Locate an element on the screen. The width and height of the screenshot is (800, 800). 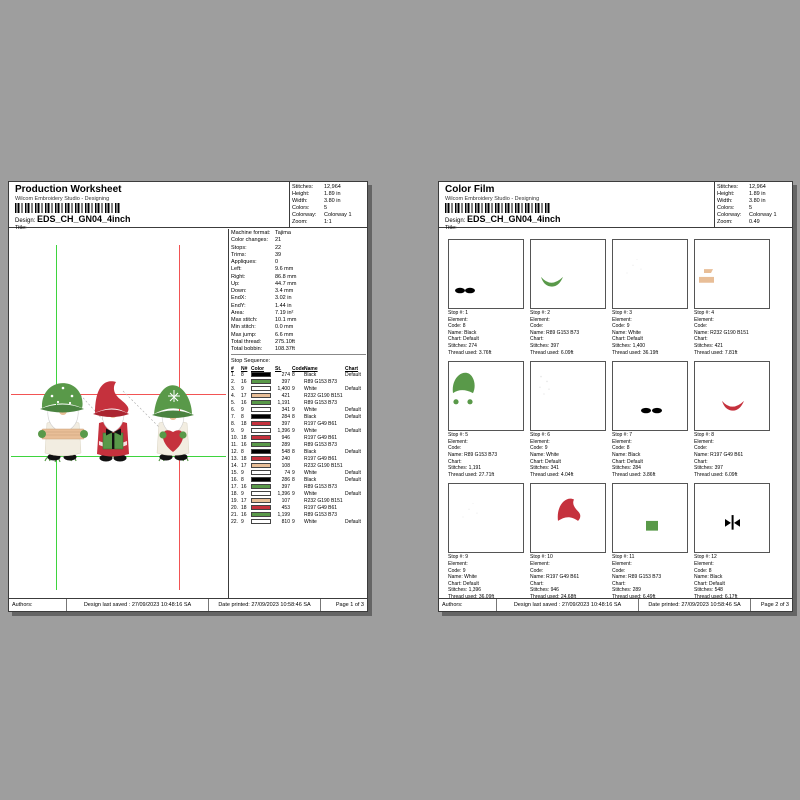
machine-stat-row-label: Left: is located at coordinates (236, 269).